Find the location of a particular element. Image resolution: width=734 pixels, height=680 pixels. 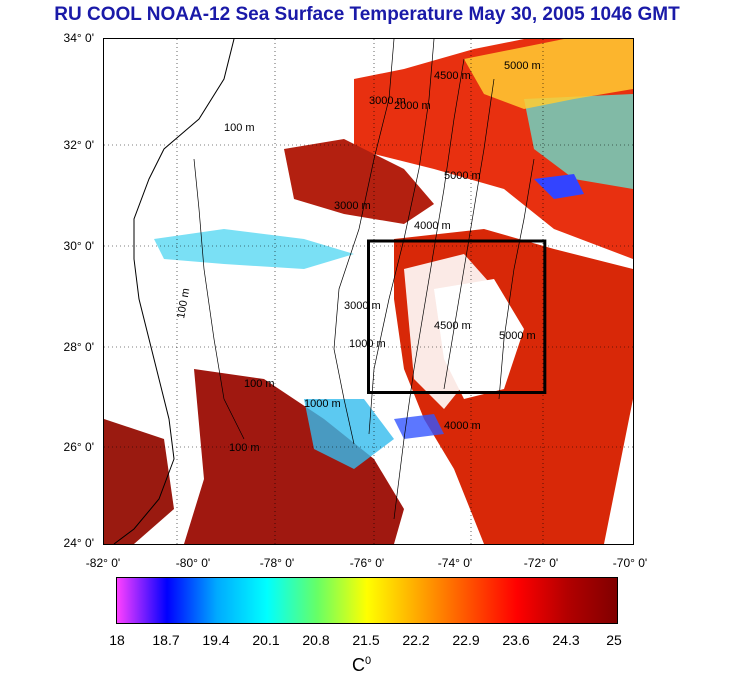

colorbar-unit: C0 is located at coordinates (362, 665).